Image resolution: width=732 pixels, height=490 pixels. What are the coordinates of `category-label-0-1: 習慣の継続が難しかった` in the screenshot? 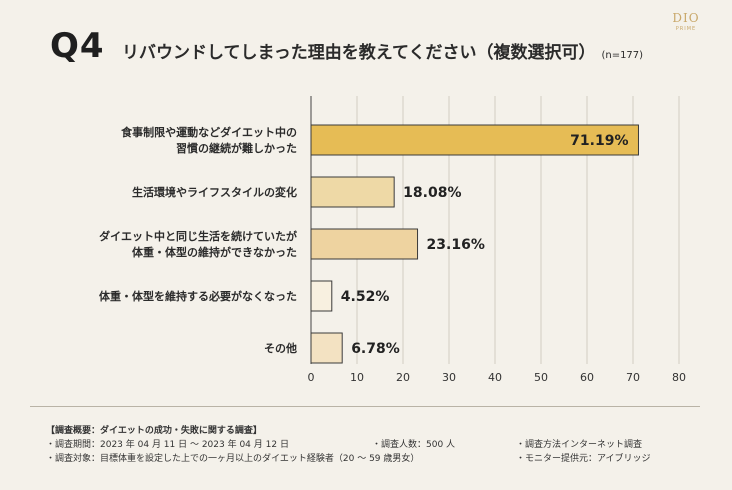 It's located at (236, 148).